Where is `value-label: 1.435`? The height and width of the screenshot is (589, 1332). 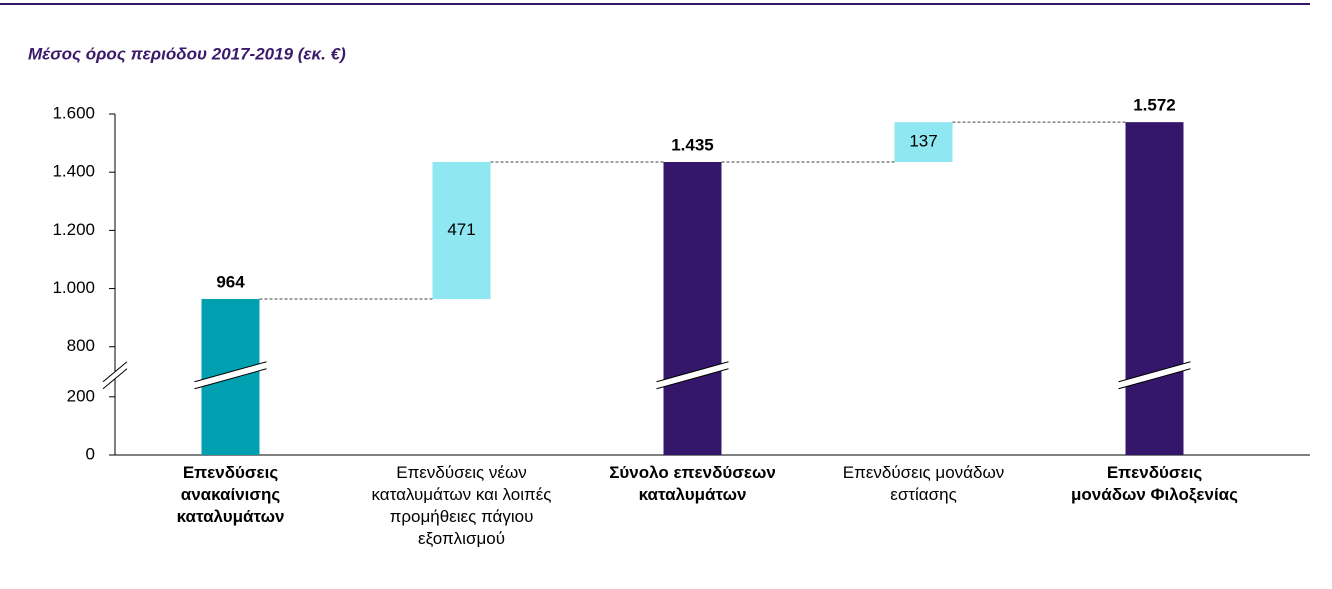
value-label: 1.435 is located at coordinates (692, 144).